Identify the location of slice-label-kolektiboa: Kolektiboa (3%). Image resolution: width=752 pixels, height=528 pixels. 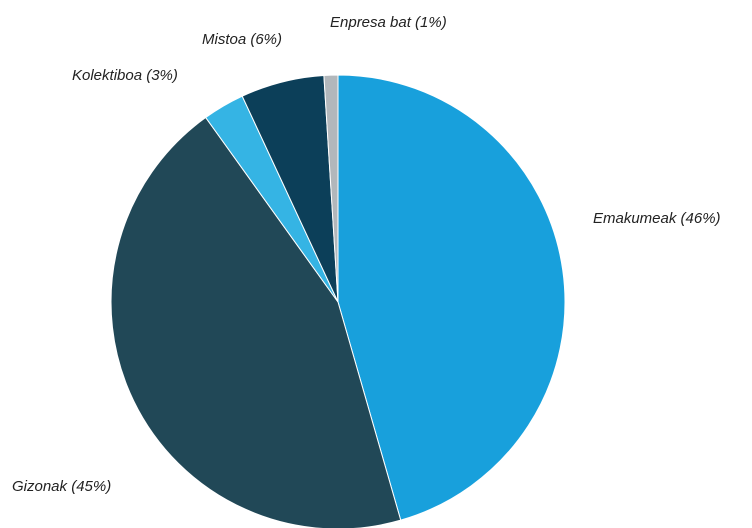
(125, 75).